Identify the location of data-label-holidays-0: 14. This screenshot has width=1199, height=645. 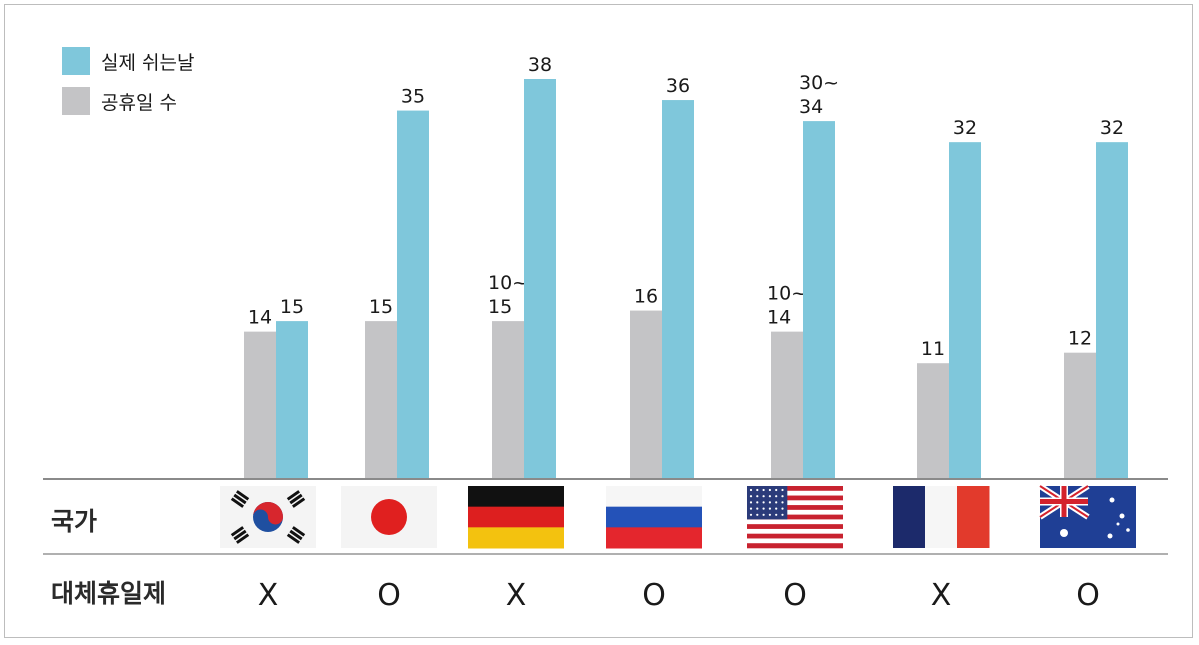
(260, 318).